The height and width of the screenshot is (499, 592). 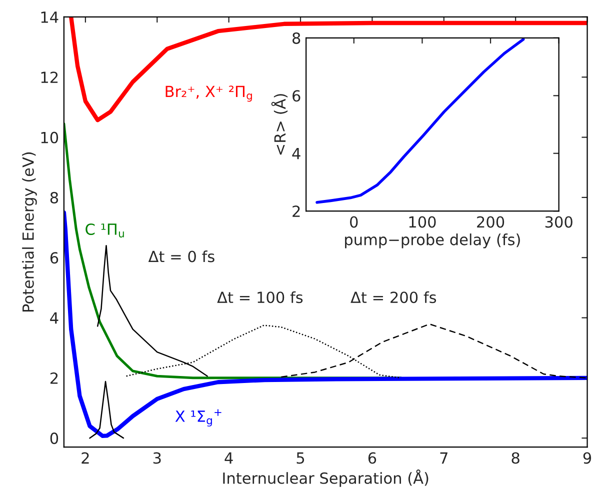 What do you see at coordinates (300, 458) in the screenshot?
I see `x-tick-label: 5` at bounding box center [300, 458].